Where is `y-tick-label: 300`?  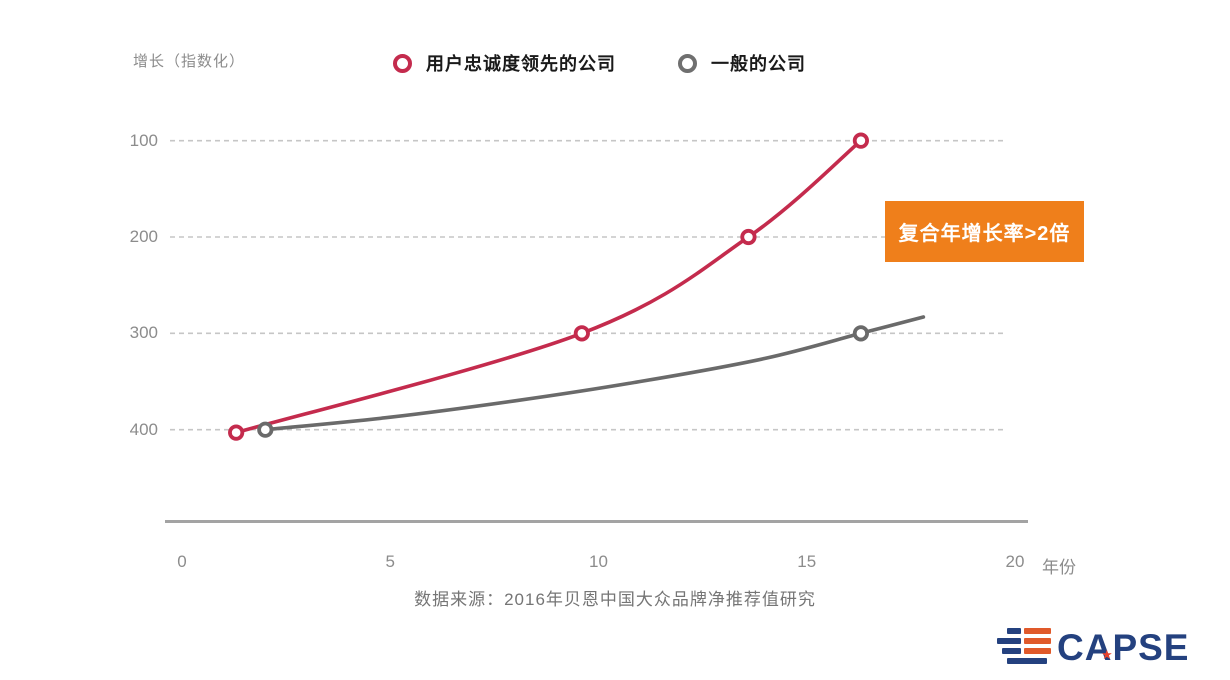
y-tick-label: 300 is located at coordinates (143, 333).